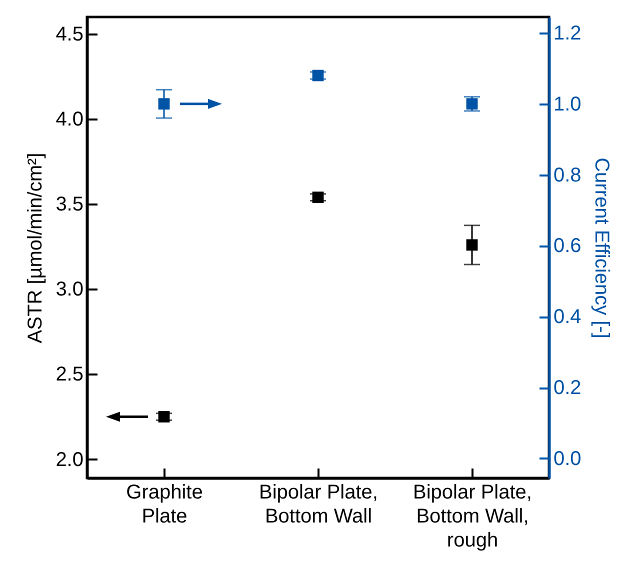 Image resolution: width=622 pixels, height=566 pixels. Describe the element at coordinates (568, 459) in the screenshot. I see `y2-tick-label: 0.0` at that location.